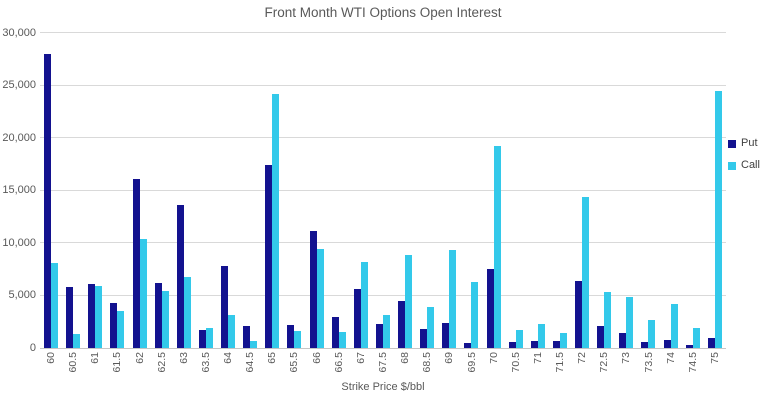 This screenshot has width=766, height=400. Describe the element at coordinates (161, 362) in the screenshot. I see `x-tick-label-62.5: 62.5` at that location.